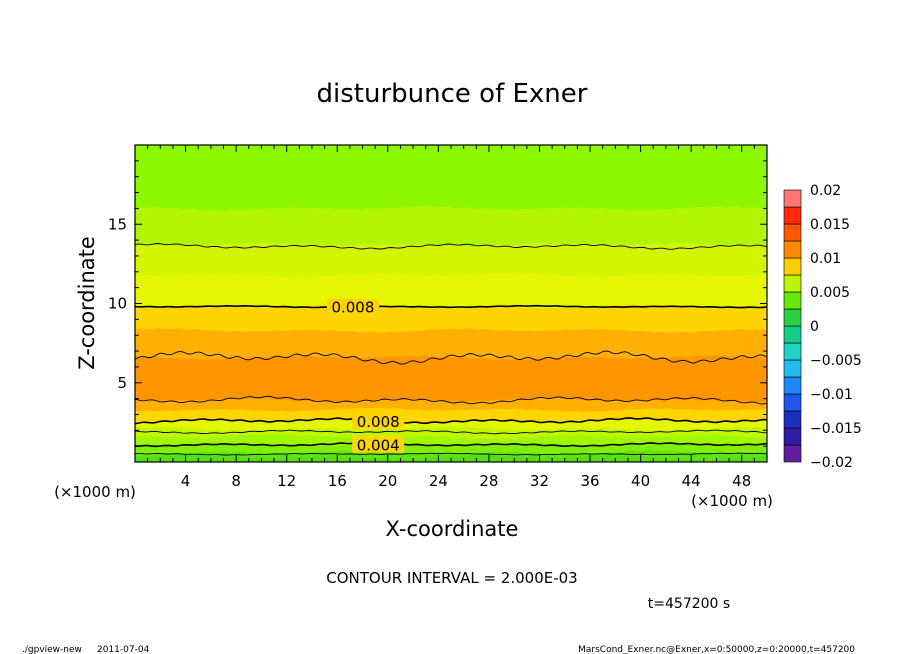  Describe the element at coordinates (589, 481) in the screenshot. I see `x-tick-label: 36` at that location.